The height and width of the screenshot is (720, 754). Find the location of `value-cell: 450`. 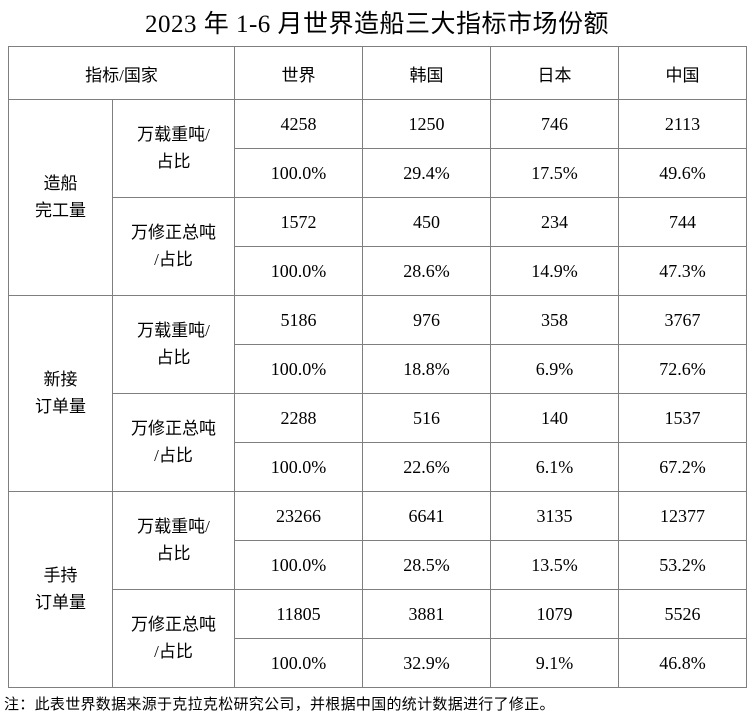

value-cell: 450 is located at coordinates (427, 222).